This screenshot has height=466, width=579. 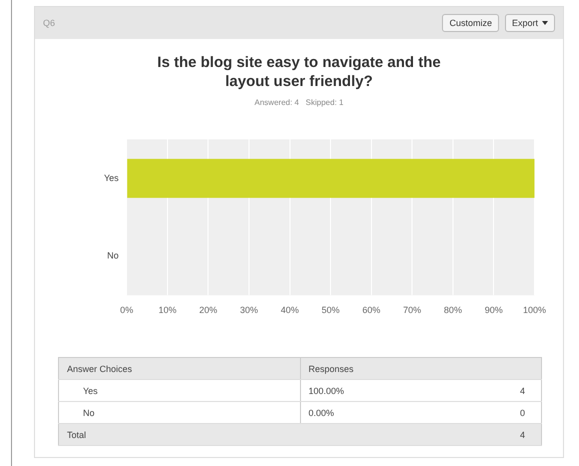 What do you see at coordinates (90, 391) in the screenshot?
I see `category-label: Yes` at bounding box center [90, 391].